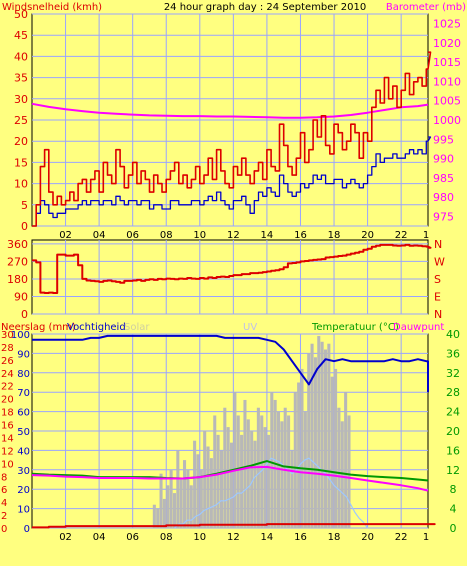  What do you see at coordinates (271, 493) in the screenshot?
I see `uv-series` at bounding box center [271, 493].